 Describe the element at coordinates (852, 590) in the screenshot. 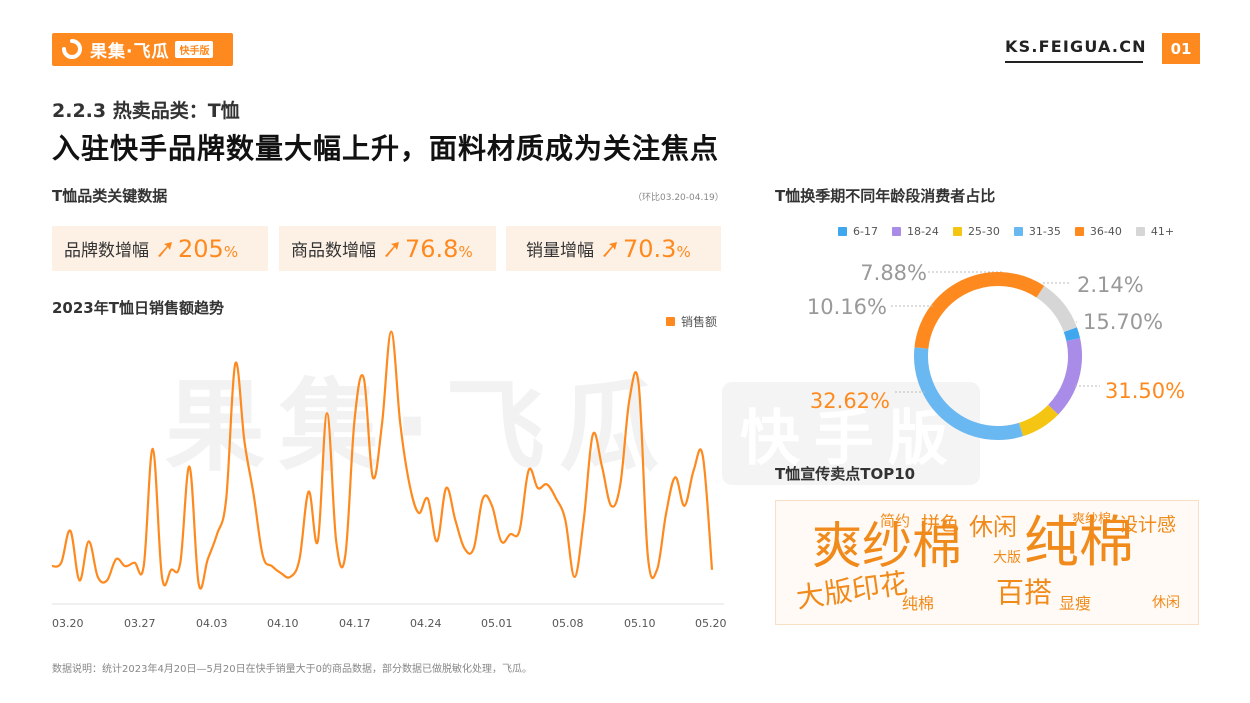

I see `wordcloud-word: 大版印花` at that location.